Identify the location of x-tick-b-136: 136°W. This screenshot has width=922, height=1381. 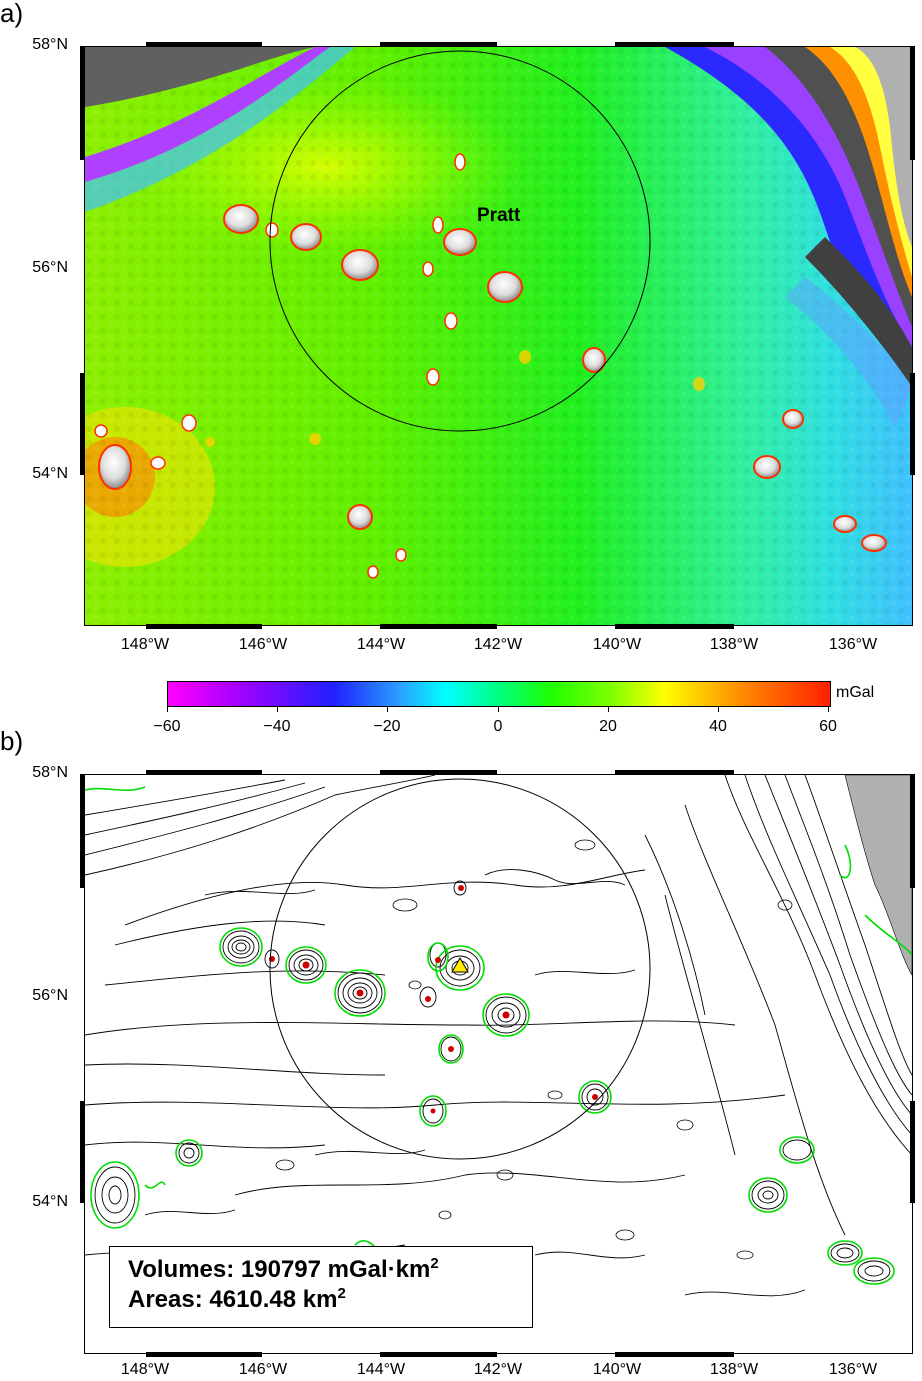
(853, 1369).